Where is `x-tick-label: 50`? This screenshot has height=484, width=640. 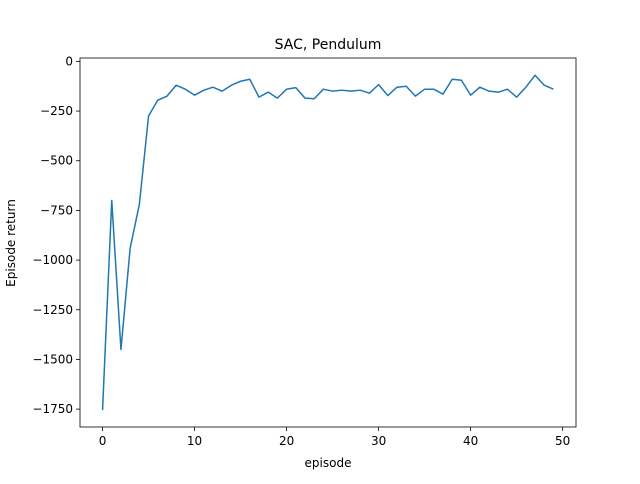 x-tick-label: 50 is located at coordinates (562, 441).